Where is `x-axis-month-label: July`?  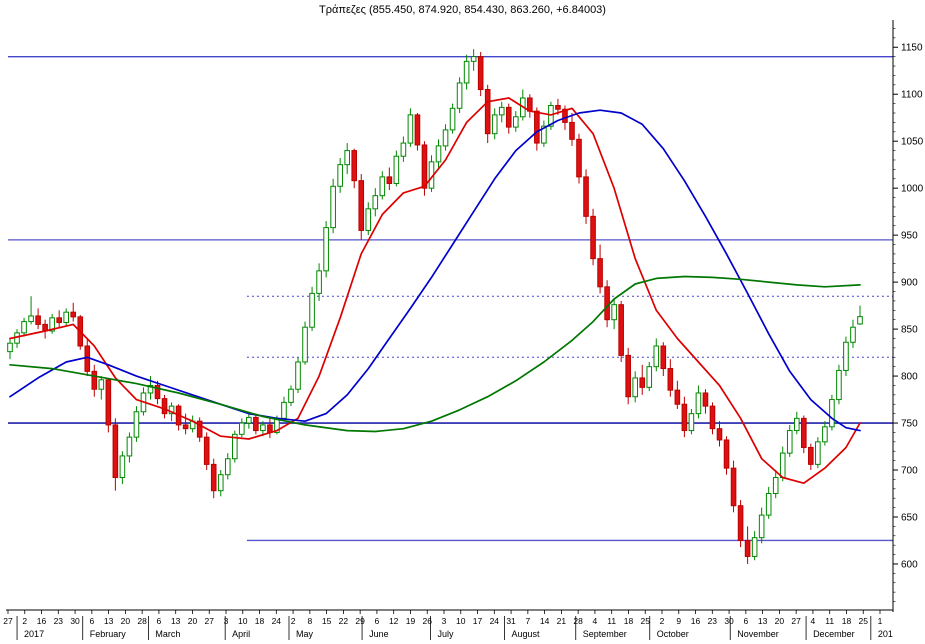 x-axis-month-label: July is located at coordinates (446, 634).